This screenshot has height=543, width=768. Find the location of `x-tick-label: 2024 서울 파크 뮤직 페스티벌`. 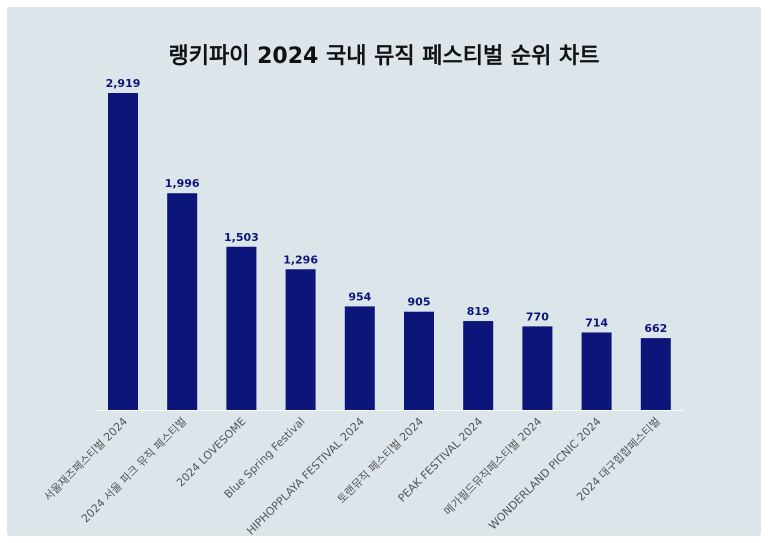

x-tick-label: 2024 서울 파크 뮤직 페스티벌 is located at coordinates (134, 470).